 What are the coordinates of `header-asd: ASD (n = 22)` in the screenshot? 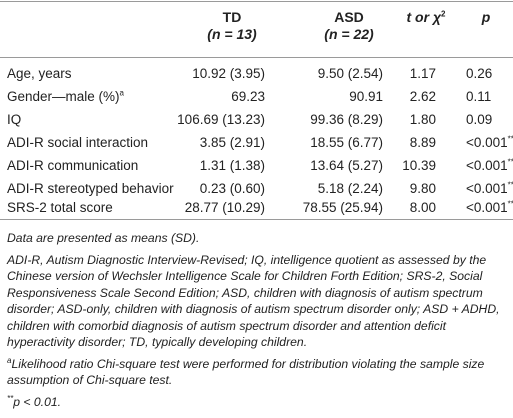 It's located at (349, 26).